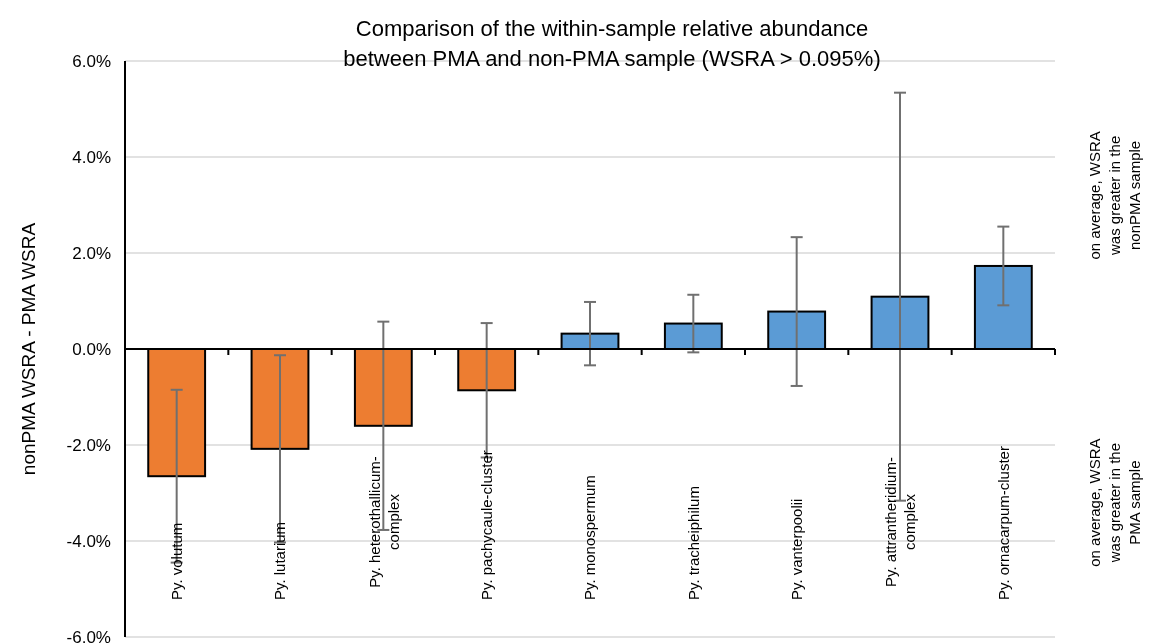 Image resolution: width=1173 pixels, height=644 pixels. I want to click on x-tick-label: Py. lutarium, so click(280, 560).